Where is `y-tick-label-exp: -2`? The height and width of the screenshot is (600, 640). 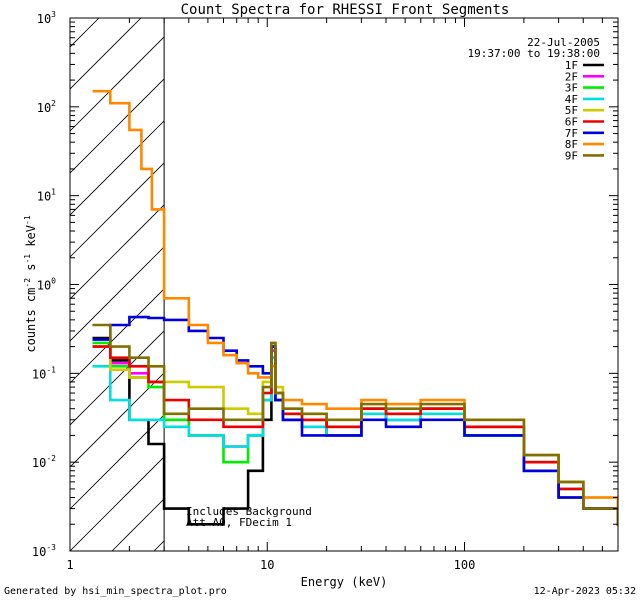 y-tick-label-exp: -2 is located at coordinates (51, 458).